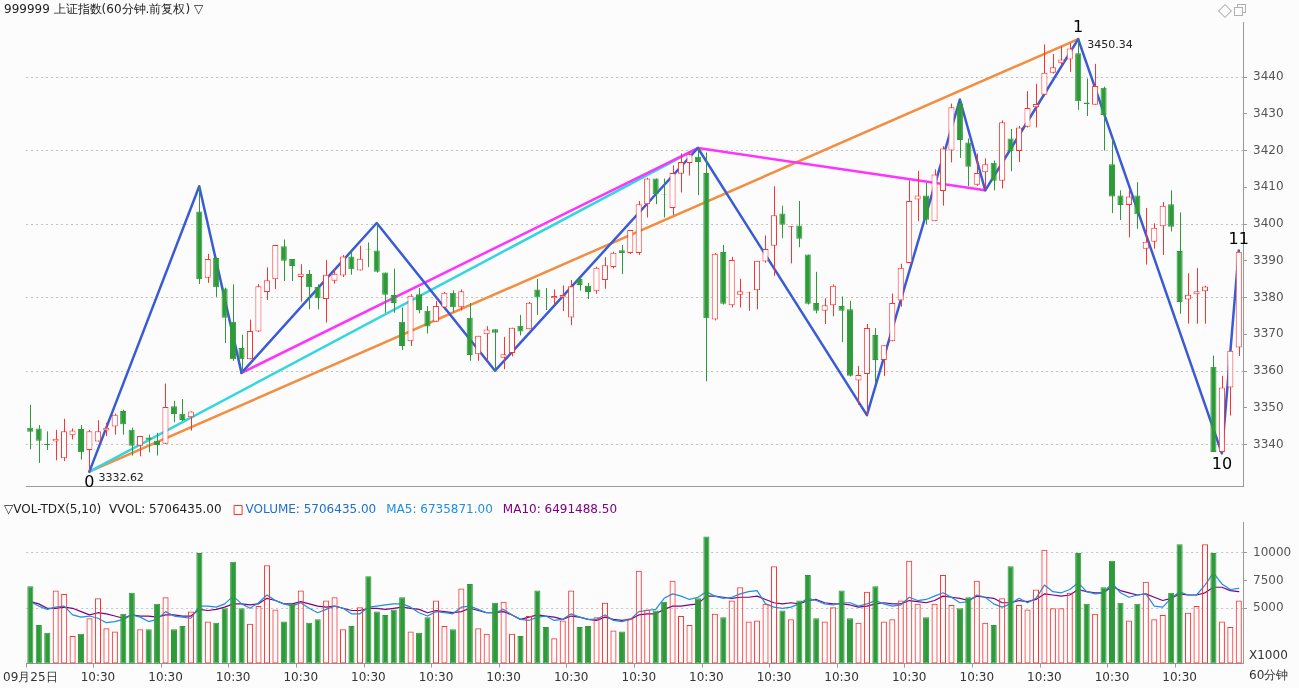  What do you see at coordinates (1268, 296) in the screenshot?
I see `y-tick-label: 3380` at bounding box center [1268, 296].